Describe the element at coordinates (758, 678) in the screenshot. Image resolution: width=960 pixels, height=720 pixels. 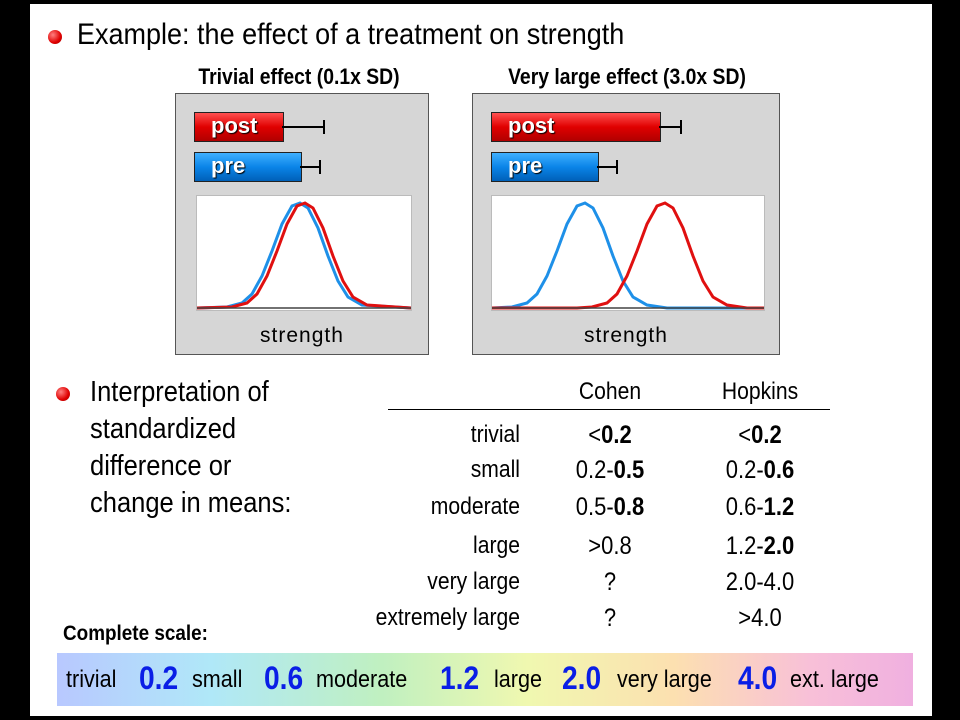
I see `scale-number: 4.0` at that location.